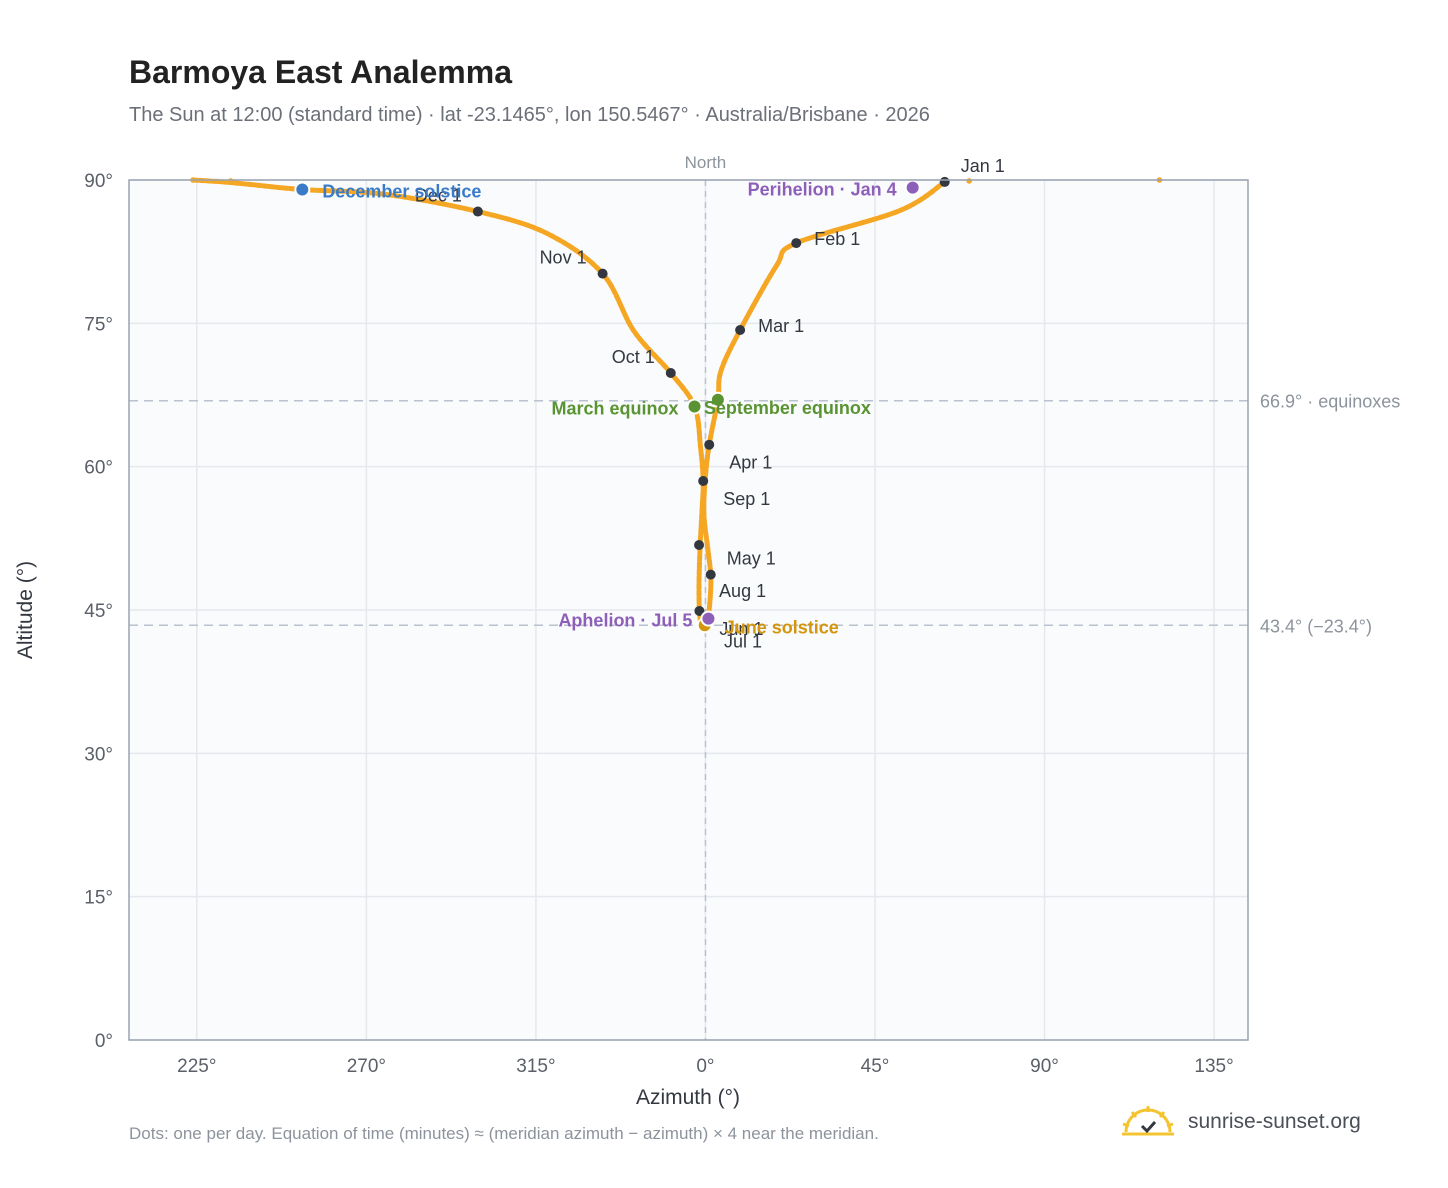 This screenshot has width=1448, height=1188. I want to click on month-marker-label: Feb 1, so click(837, 239).